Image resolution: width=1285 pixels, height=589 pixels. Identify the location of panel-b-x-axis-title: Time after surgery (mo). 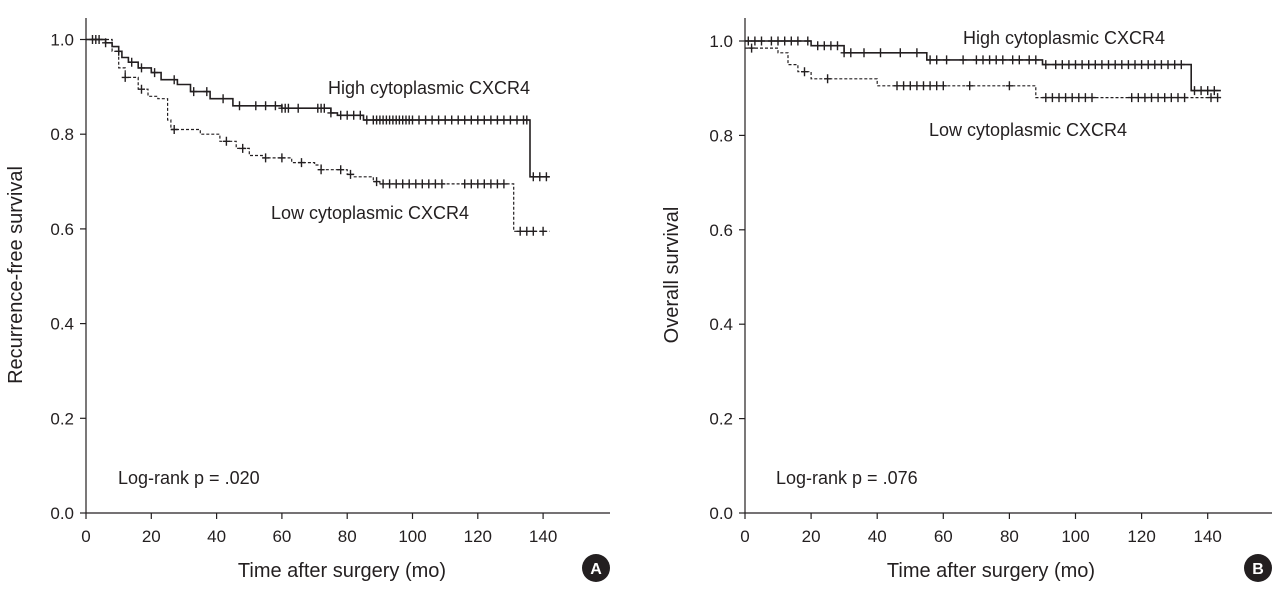
(991, 571).